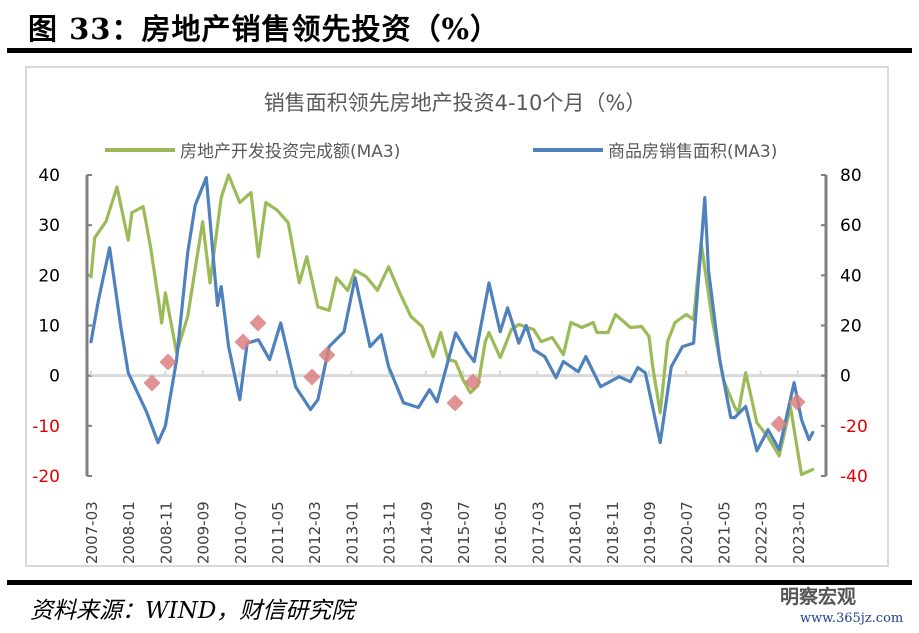 The height and width of the screenshot is (633, 919). I want to click on x-tick-label: 2017-03, so click(538, 532).